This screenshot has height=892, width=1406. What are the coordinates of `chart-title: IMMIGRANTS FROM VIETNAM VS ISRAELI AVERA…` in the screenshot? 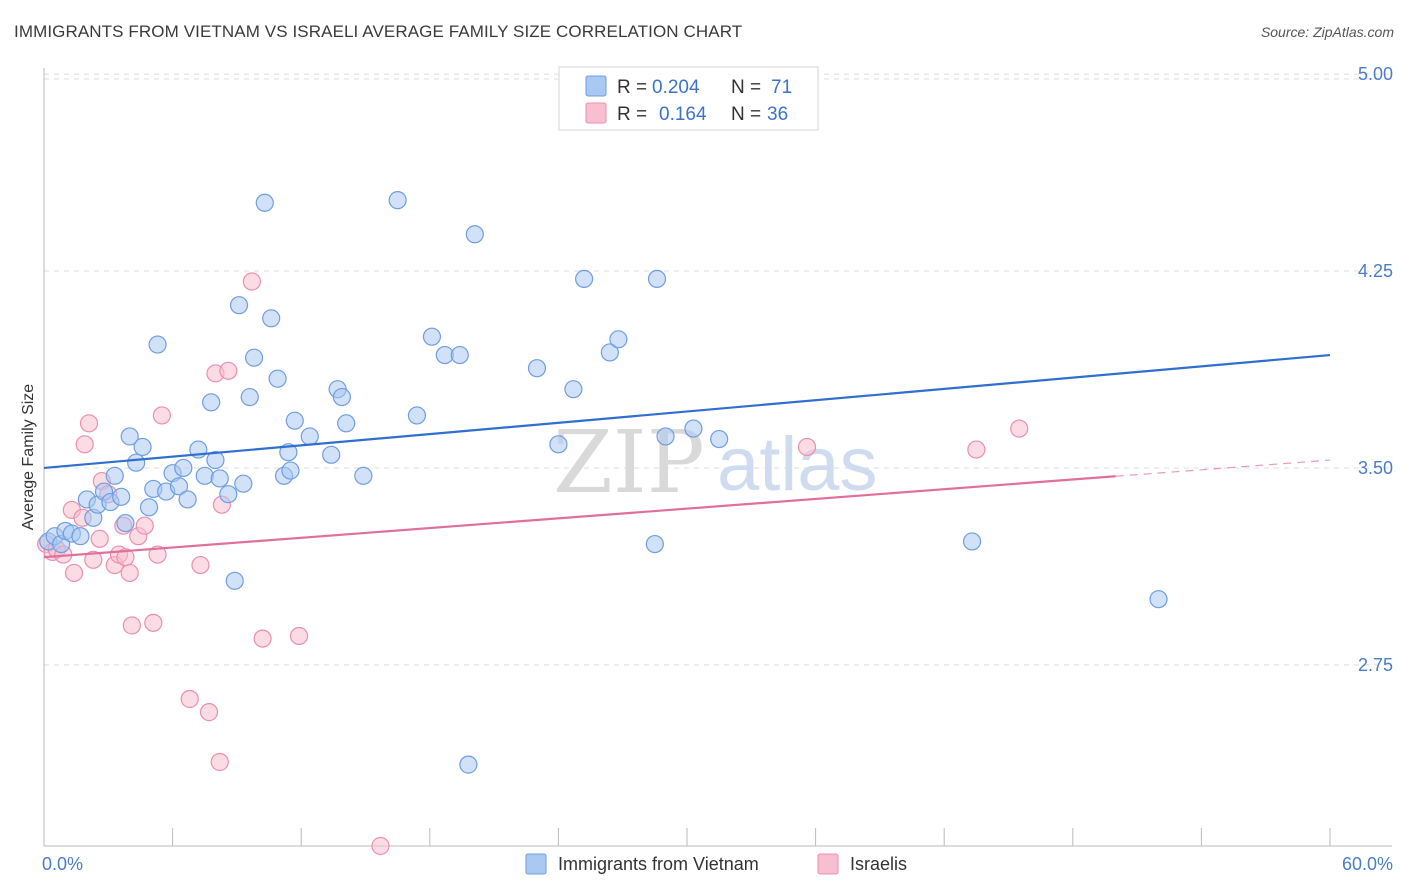 It's located at (378, 31).